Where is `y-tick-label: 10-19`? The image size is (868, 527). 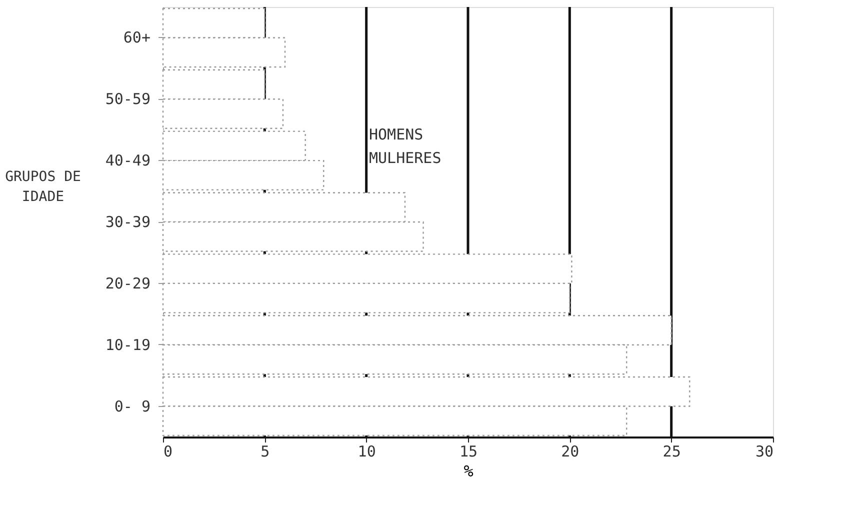
y-tick-label: 10-19 is located at coordinates (127, 345).